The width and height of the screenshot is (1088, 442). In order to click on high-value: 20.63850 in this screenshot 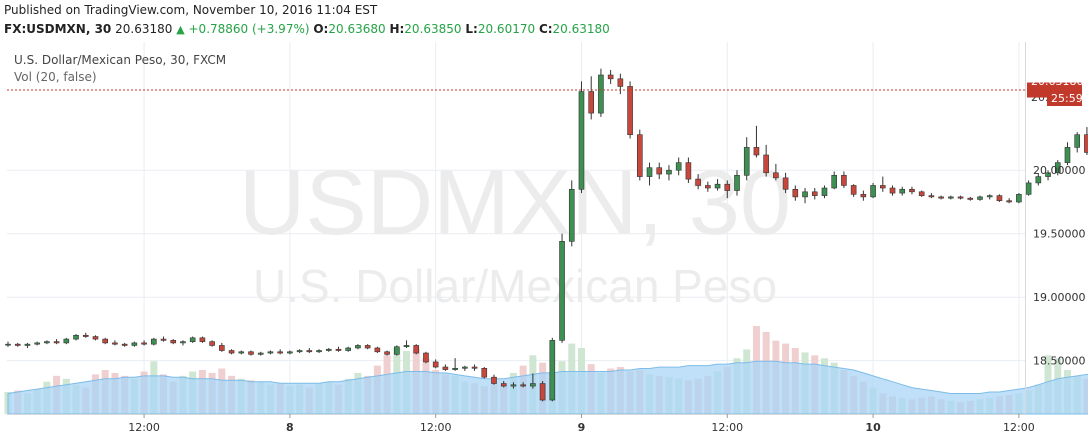, I will do `click(433, 29)`.